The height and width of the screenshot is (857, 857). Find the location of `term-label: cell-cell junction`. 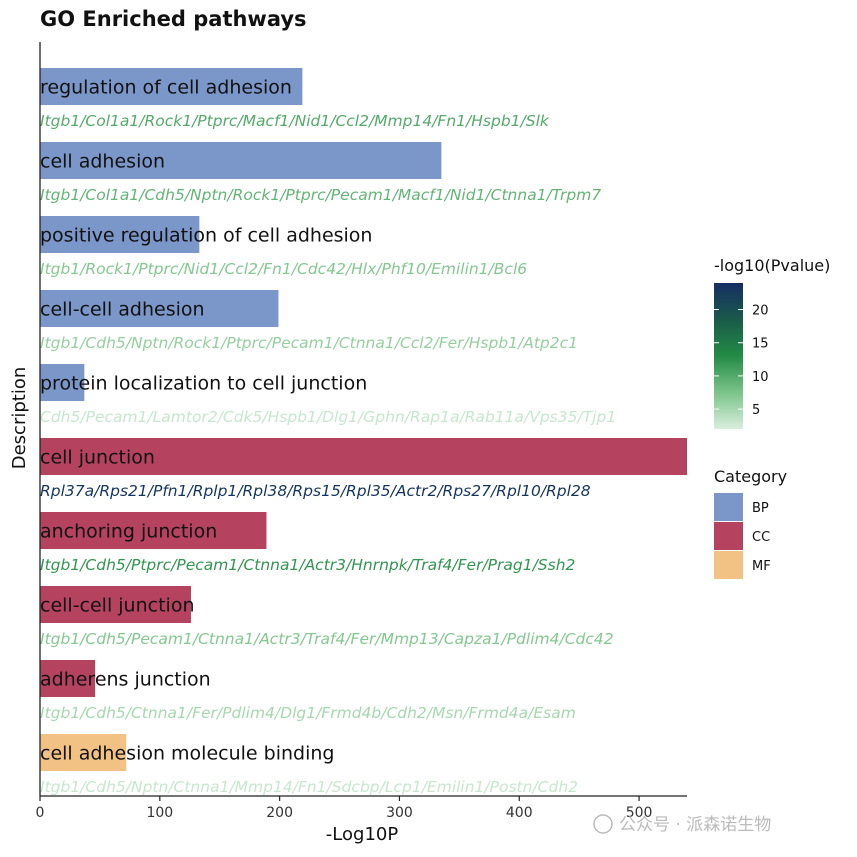

term-label: cell-cell junction is located at coordinates (117, 606).